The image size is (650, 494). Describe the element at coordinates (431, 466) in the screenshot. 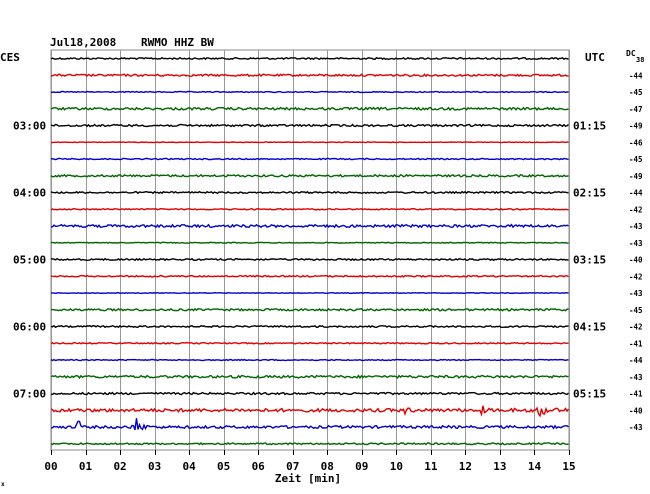

I see `x-tick-label-11: 11` at that location.